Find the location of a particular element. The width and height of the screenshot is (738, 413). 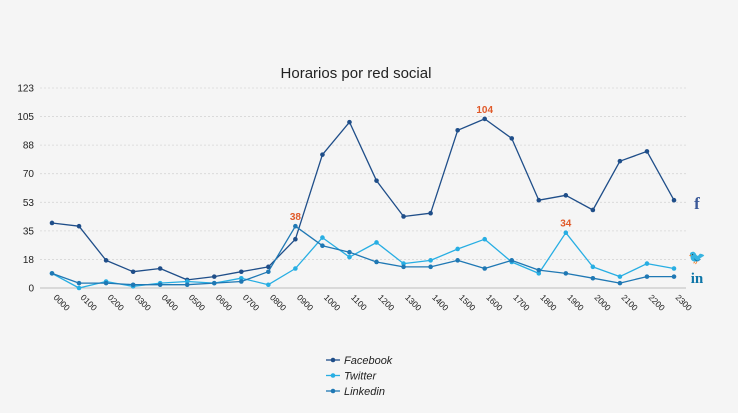

x-tick-label: 2100 is located at coordinates (629, 302).